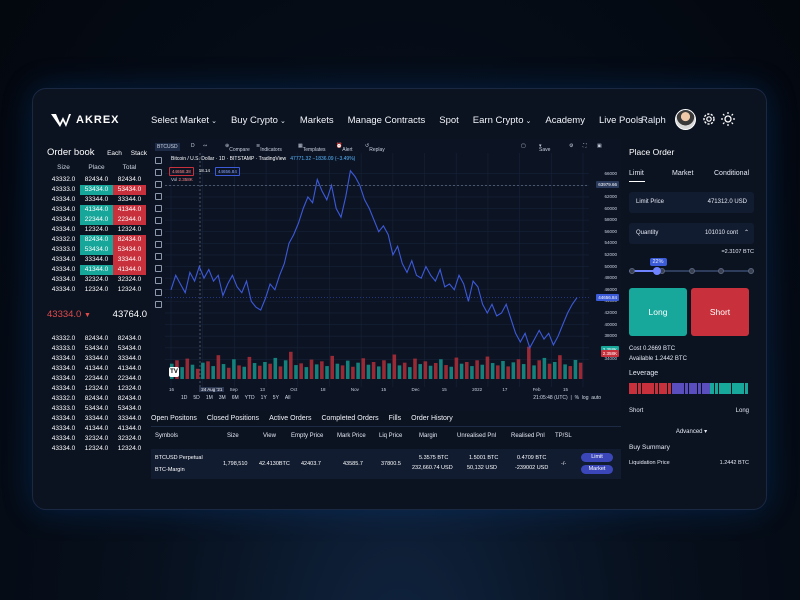  What do you see at coordinates (193, 146) in the screenshot?
I see `interval-selector: D` at bounding box center [193, 146].